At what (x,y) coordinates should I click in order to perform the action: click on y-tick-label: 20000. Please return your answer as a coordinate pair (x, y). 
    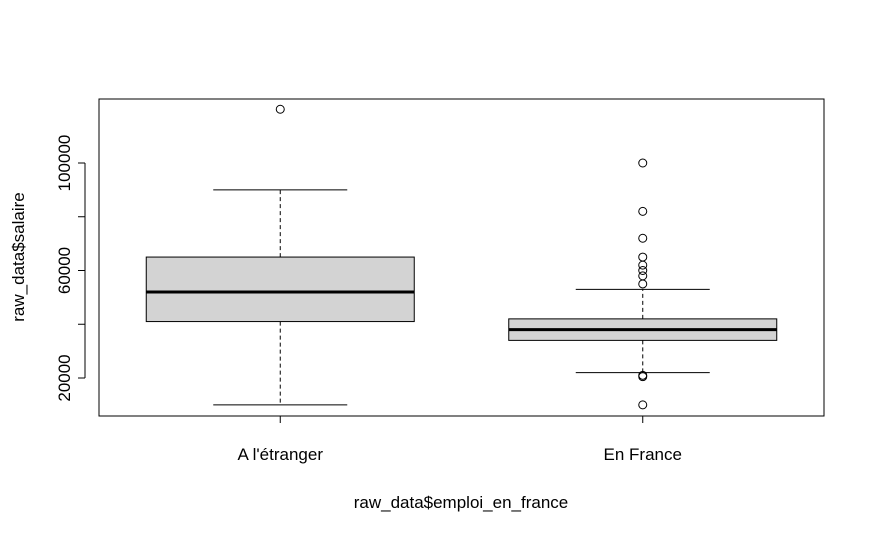
    Looking at the image, I should click on (64, 377).